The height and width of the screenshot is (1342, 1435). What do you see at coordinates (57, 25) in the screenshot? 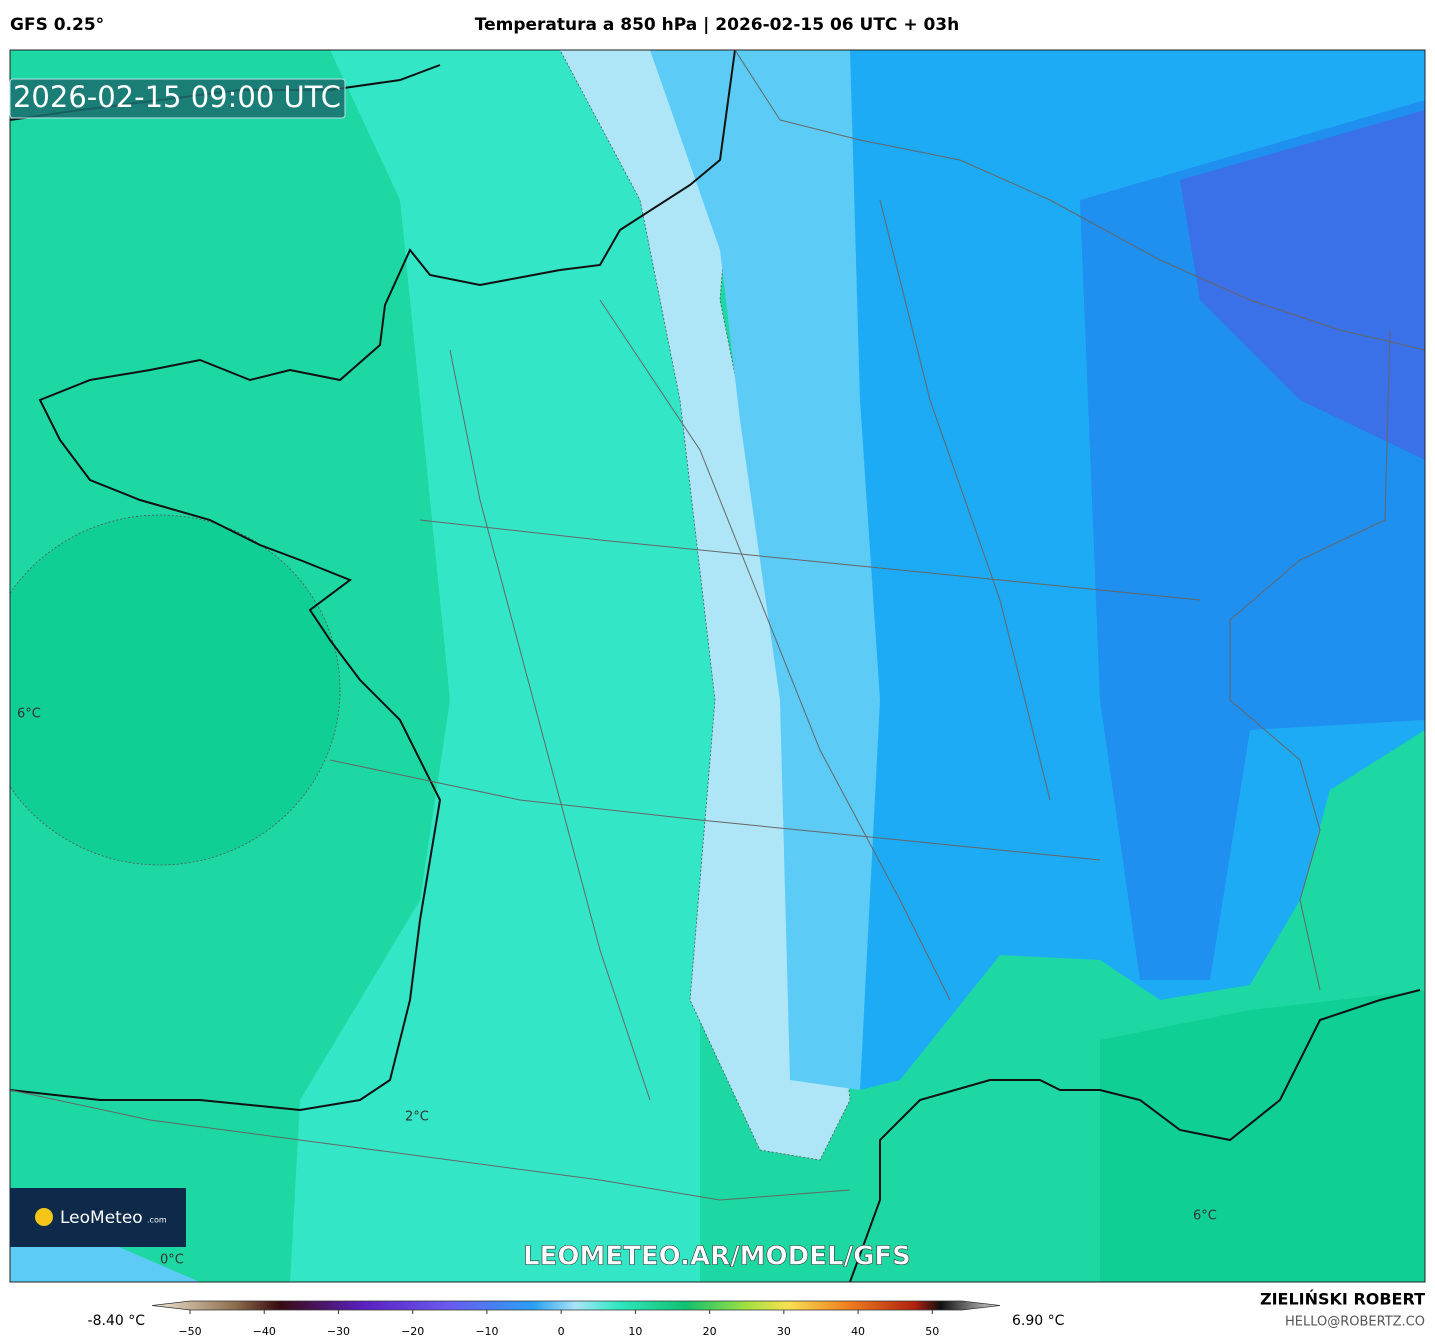
I see `model-name: GFS 0.25°` at bounding box center [57, 25].